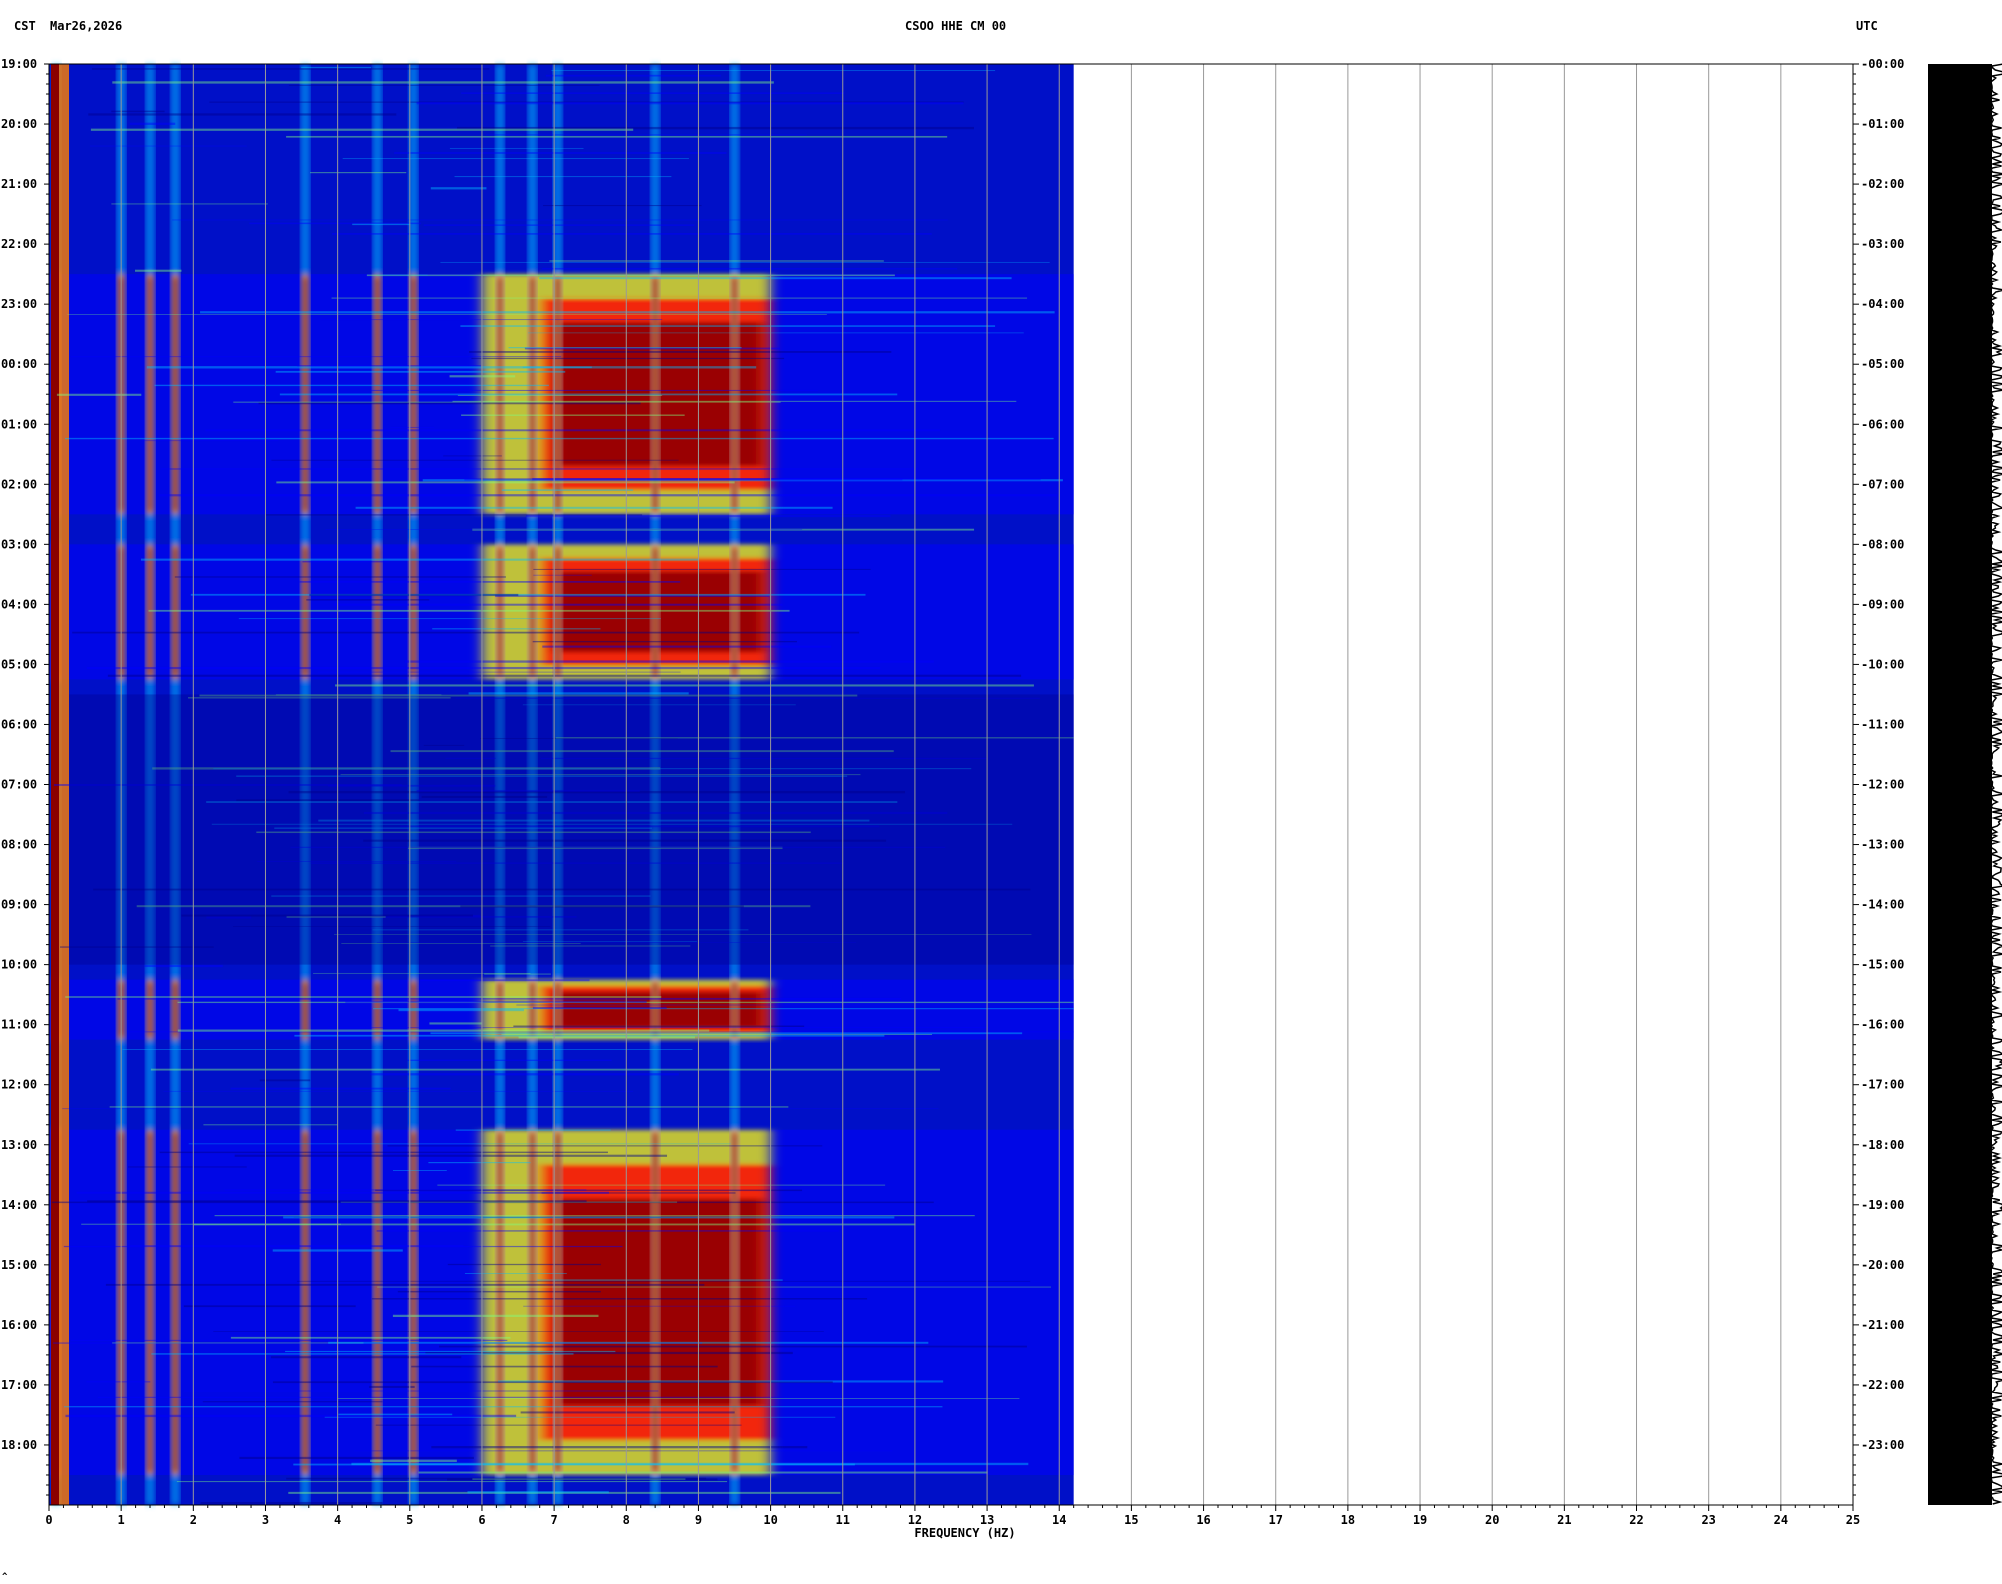 This screenshot has width=2002, height=1584. What do you see at coordinates (1882, 604) in the screenshot?
I see `right-time-label: -09:00` at bounding box center [1882, 604].